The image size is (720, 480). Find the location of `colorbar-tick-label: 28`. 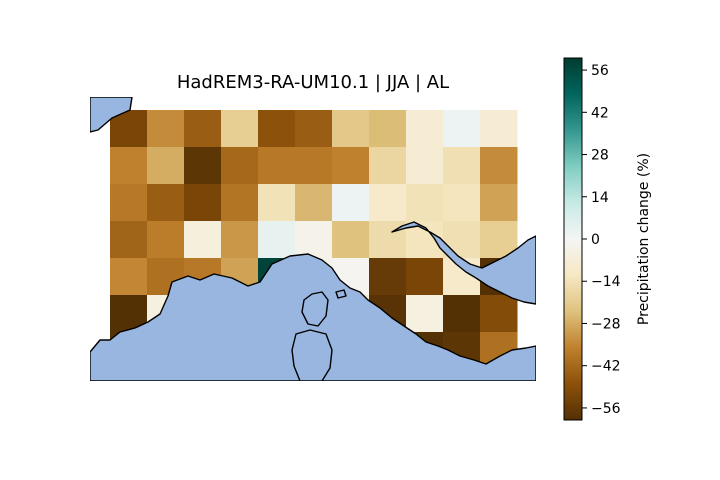

colorbar-tick-label: 28 is located at coordinates (600, 156).